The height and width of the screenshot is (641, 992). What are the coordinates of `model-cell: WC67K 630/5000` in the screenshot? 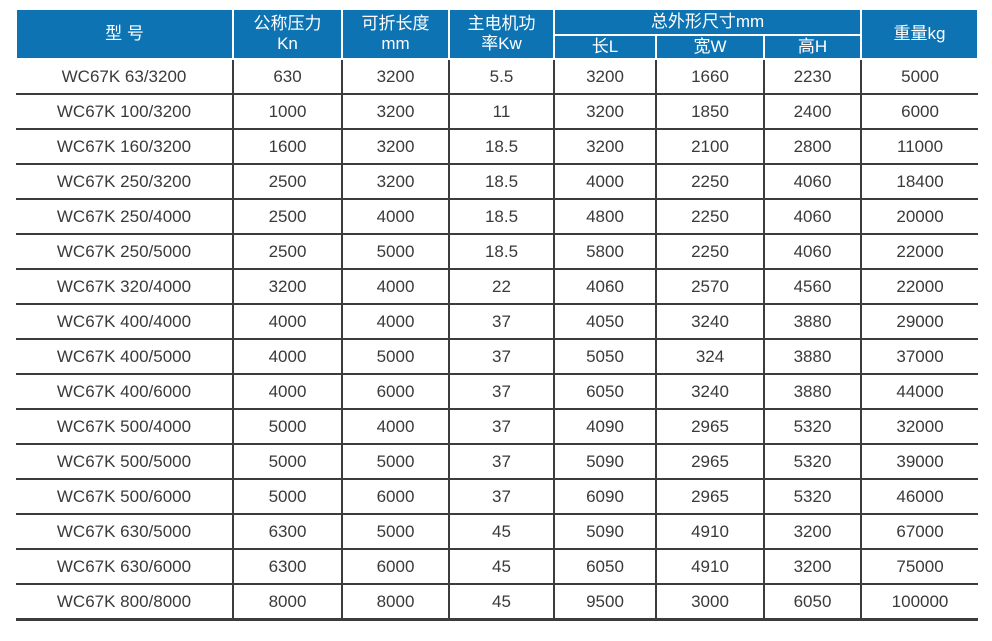 It's located at (124, 532).